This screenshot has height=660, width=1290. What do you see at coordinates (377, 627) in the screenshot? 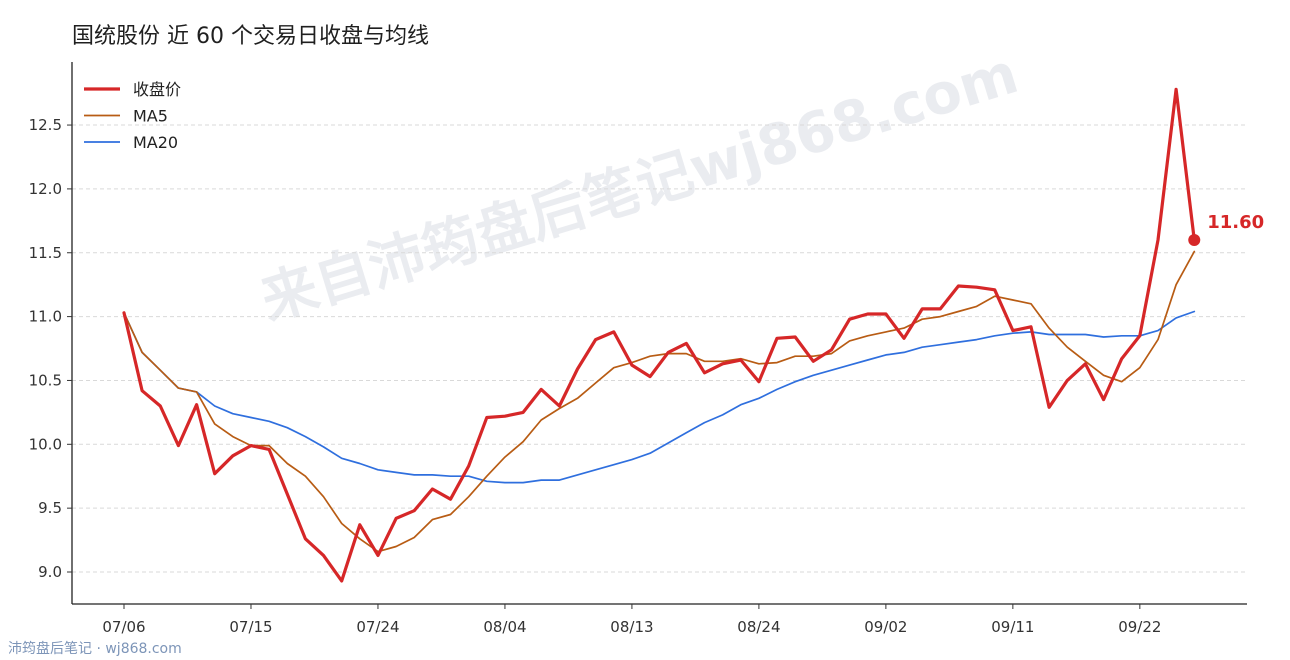
I see `x-tick-label: 07/24` at bounding box center [377, 627].